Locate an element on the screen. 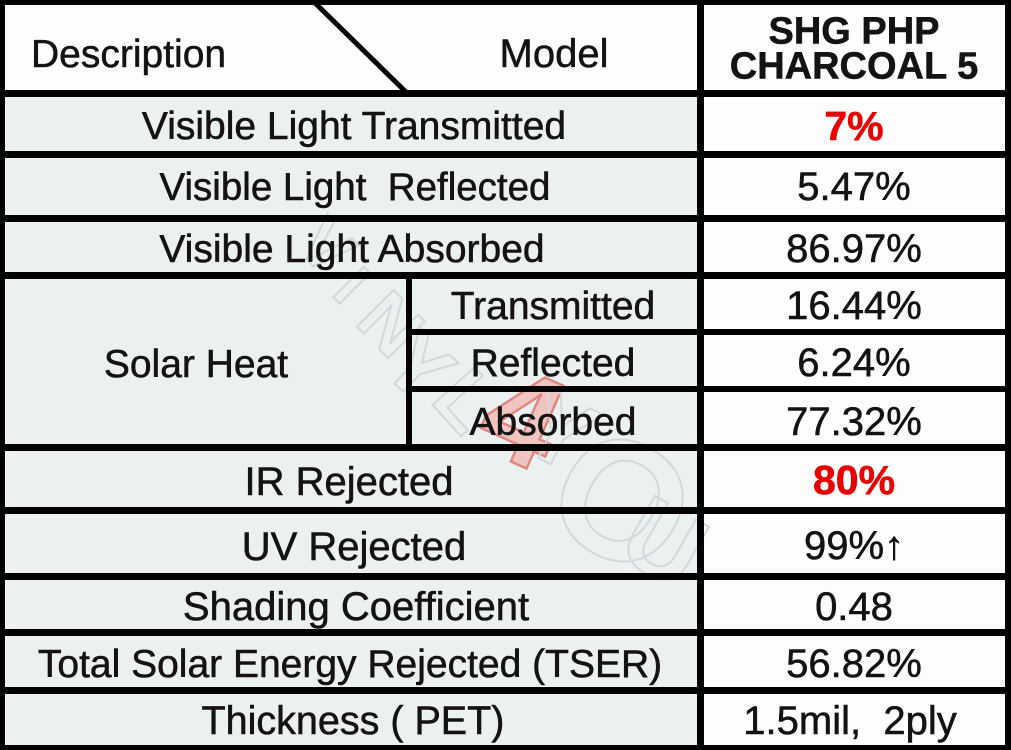 This screenshot has width=1011, height=750. svg-text: Transmitted is located at coordinates (553, 306).